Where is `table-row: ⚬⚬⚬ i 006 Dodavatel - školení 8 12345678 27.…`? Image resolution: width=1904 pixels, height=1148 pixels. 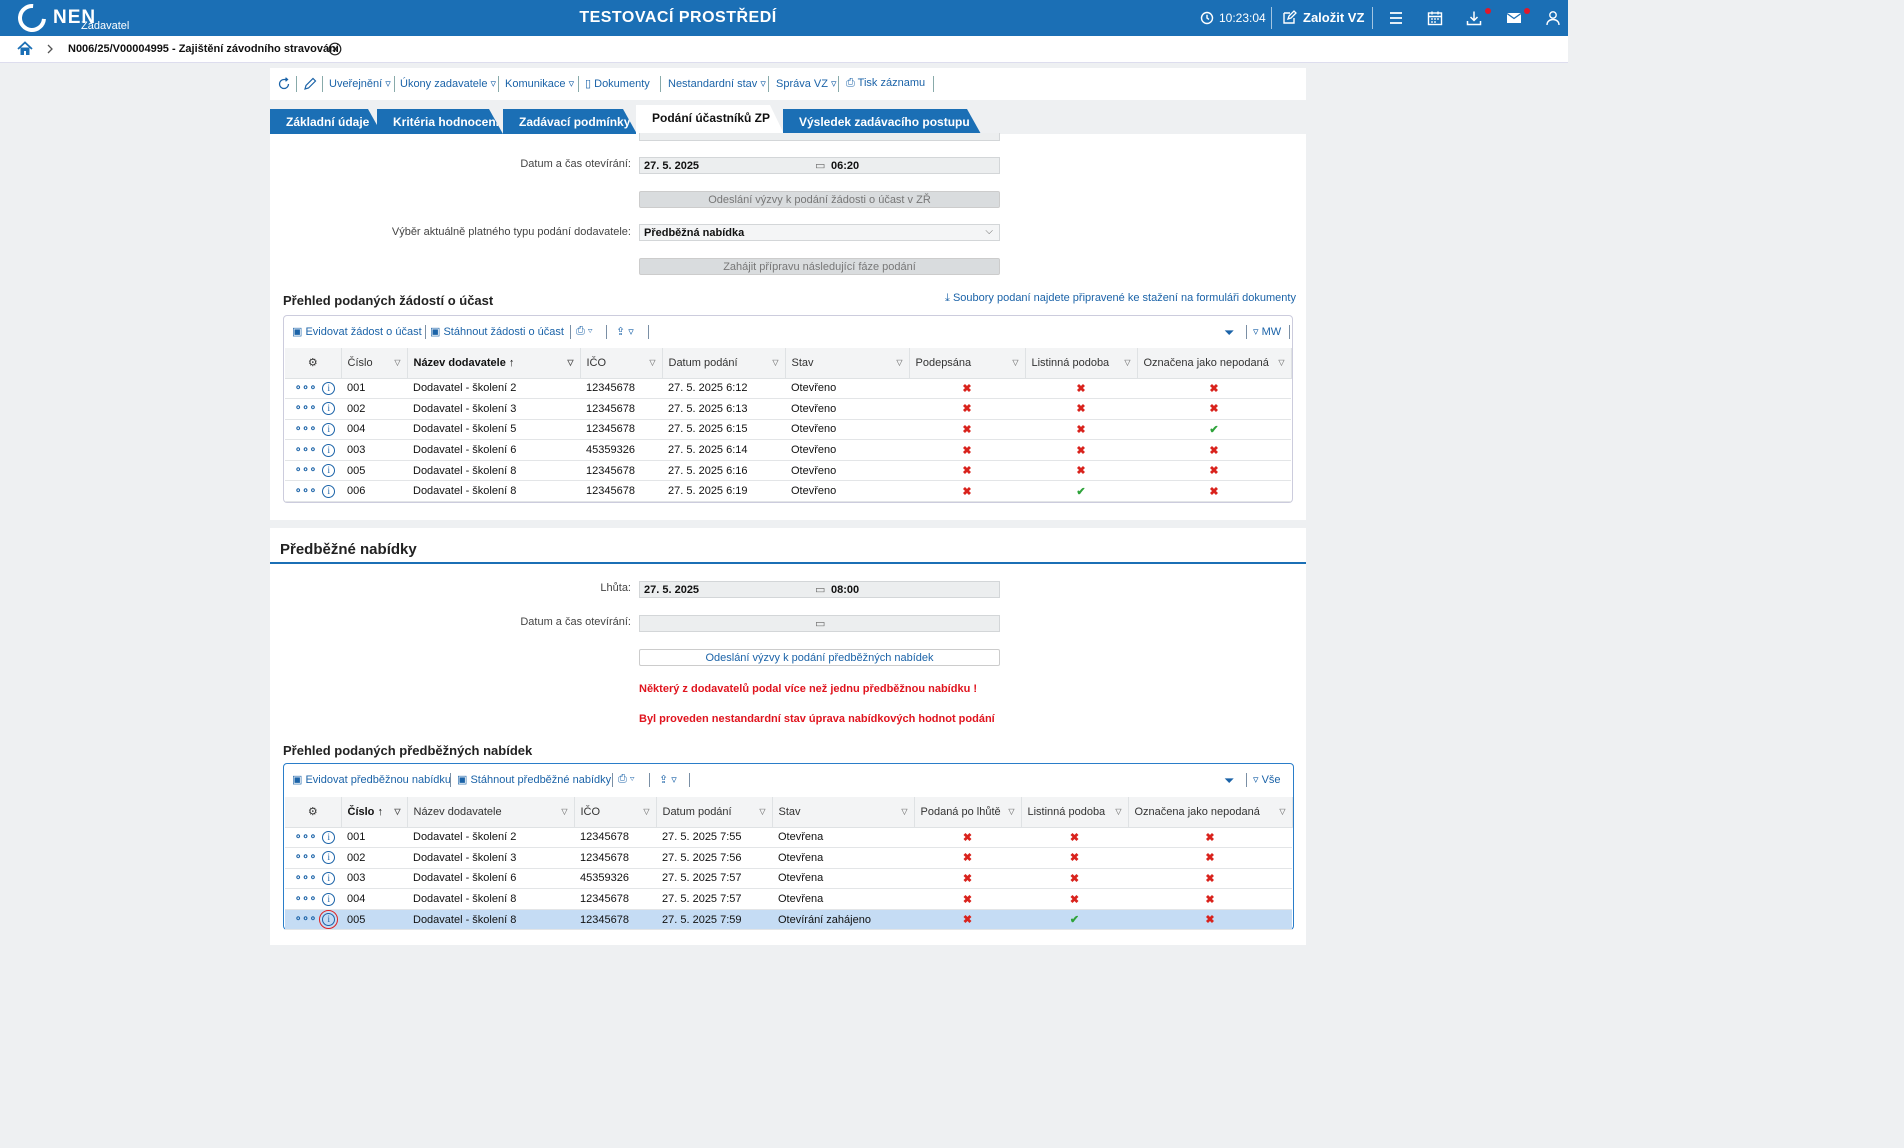 table-row: ⚬⚬⚬ i 006 Dodavatel - školení 8 12345678 27.… is located at coordinates (788, 491).